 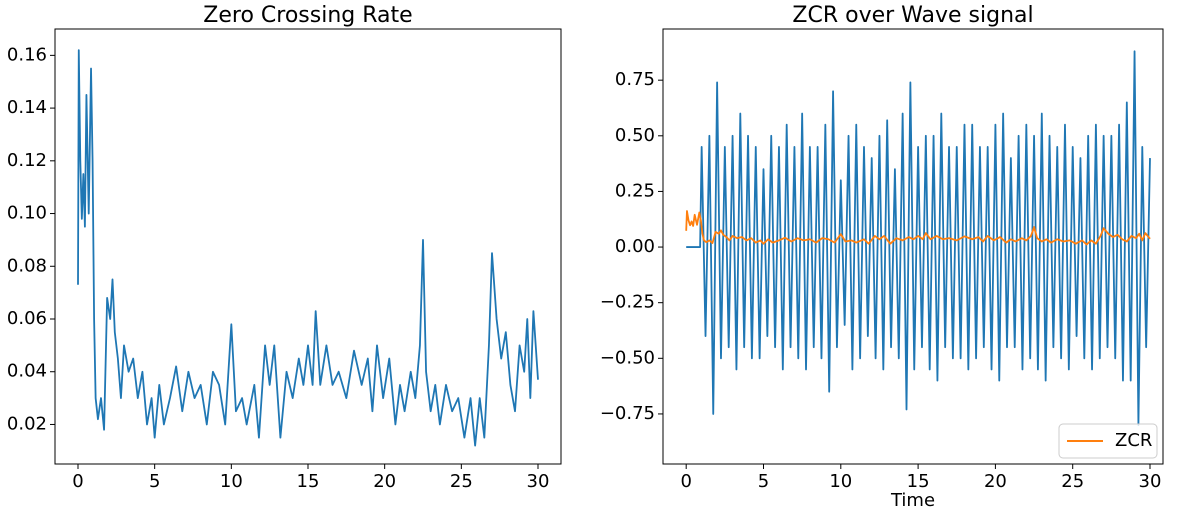 What do you see at coordinates (27, 371) in the screenshot?
I see `y-tick-label: 0.04` at bounding box center [27, 371].